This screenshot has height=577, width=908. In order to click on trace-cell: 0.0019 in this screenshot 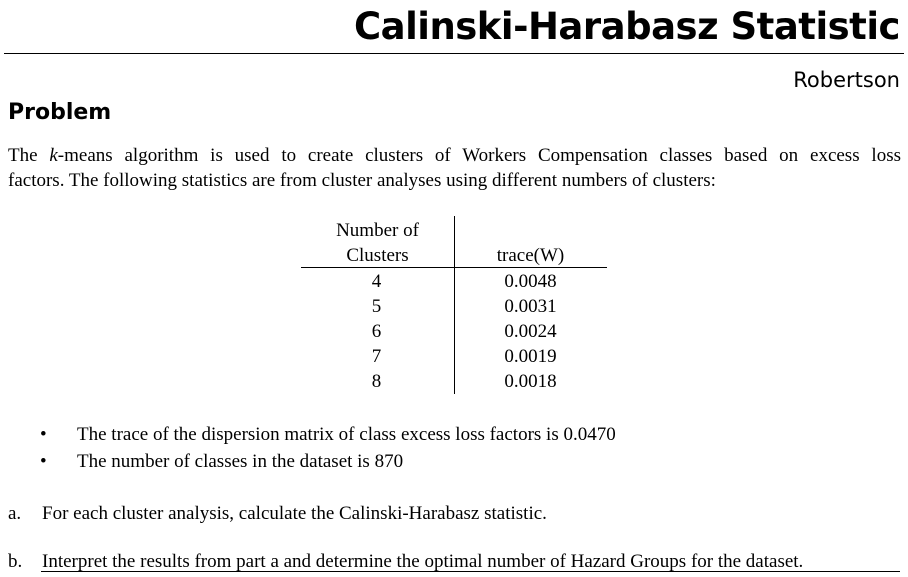, I will do `click(530, 356)`.